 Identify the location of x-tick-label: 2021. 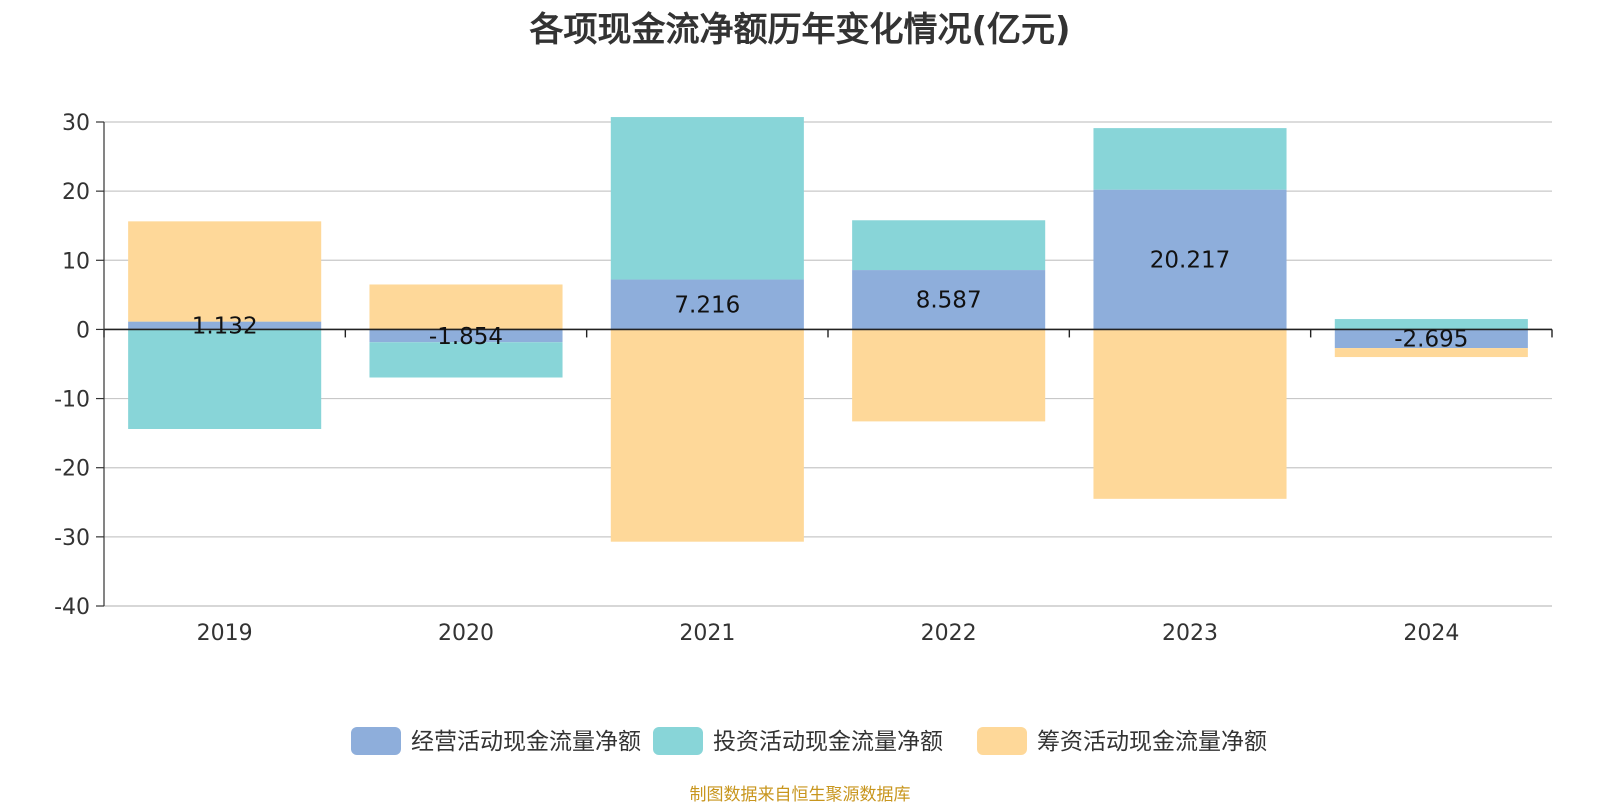
(707, 633).